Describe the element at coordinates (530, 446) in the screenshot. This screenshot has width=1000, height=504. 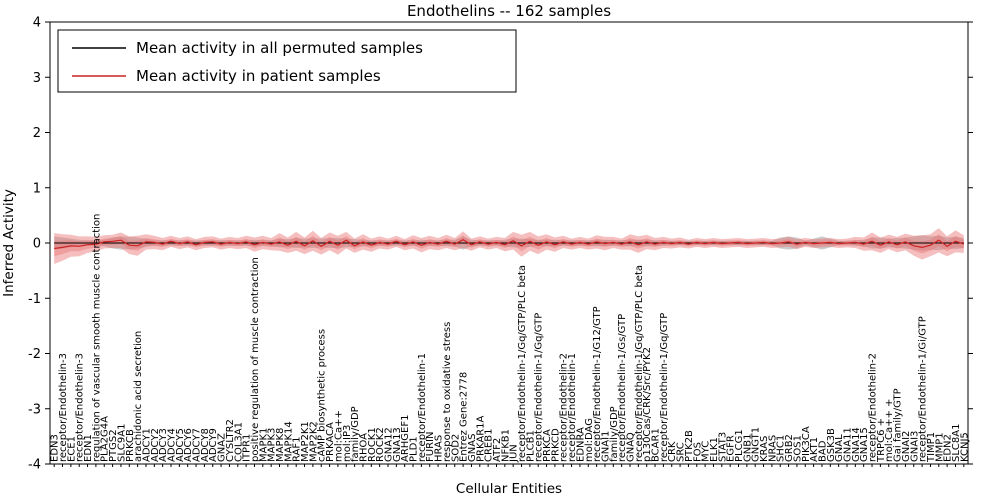
I see `x-tick-label: PLCB1` at that location.